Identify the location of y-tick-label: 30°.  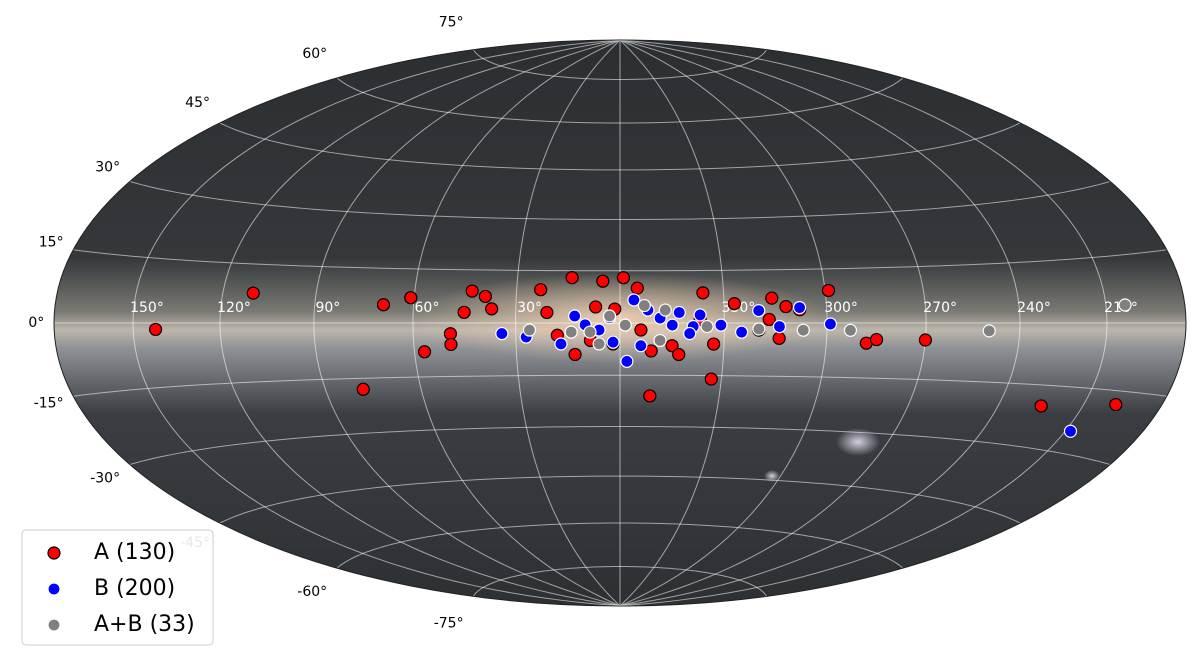
(107, 168).